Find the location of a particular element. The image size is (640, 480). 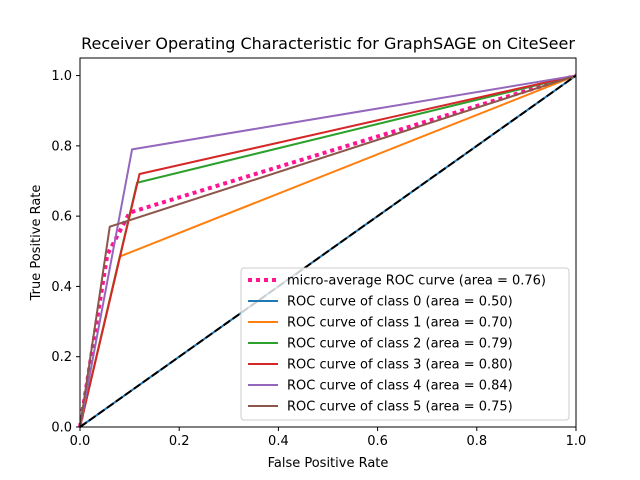

legend-label: ROC curve of class 2 (area = 0.79) is located at coordinates (400, 344).